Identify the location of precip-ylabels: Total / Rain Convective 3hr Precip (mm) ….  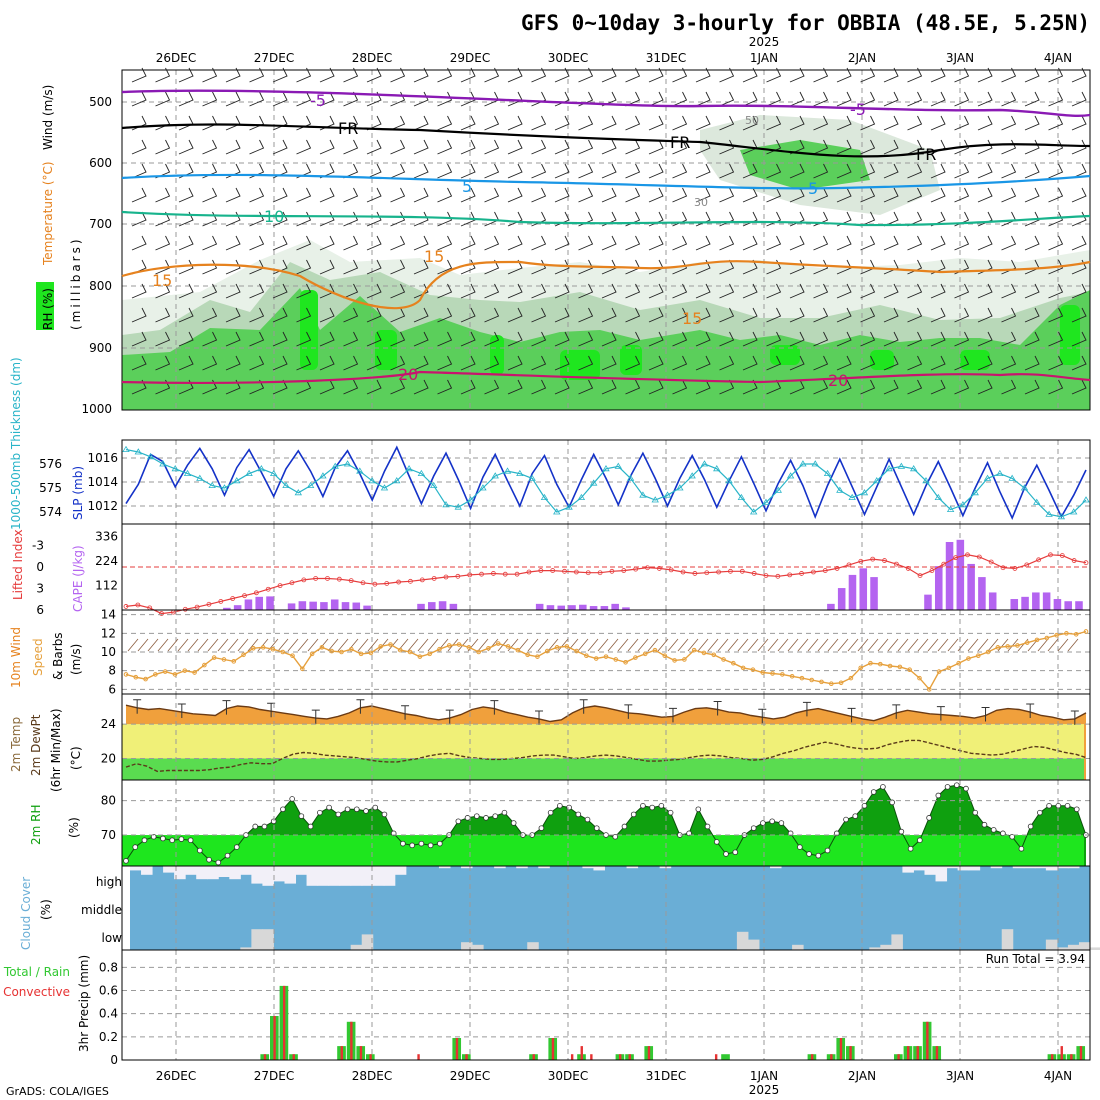
(544, 1002).